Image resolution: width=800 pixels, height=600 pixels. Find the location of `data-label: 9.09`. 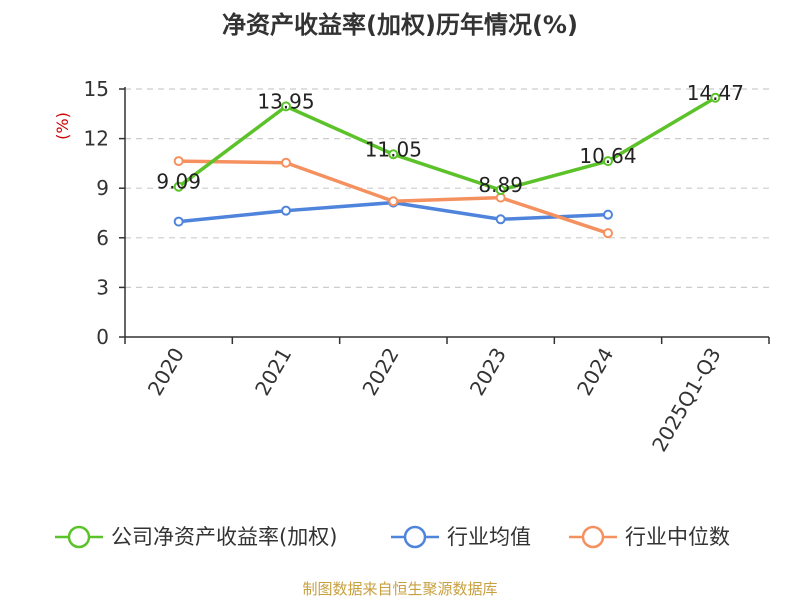

data-label: 9.09 is located at coordinates (178, 182).